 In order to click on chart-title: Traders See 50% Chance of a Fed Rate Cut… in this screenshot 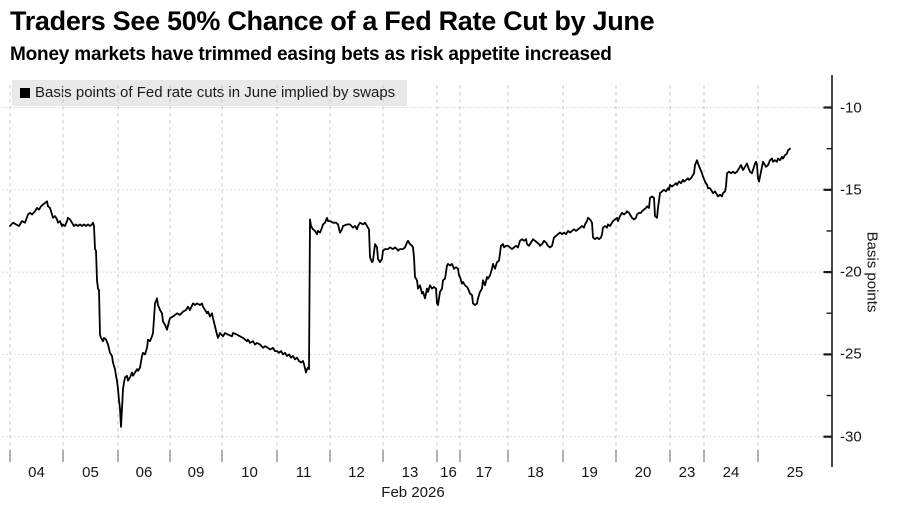, I will do `click(332, 21)`.